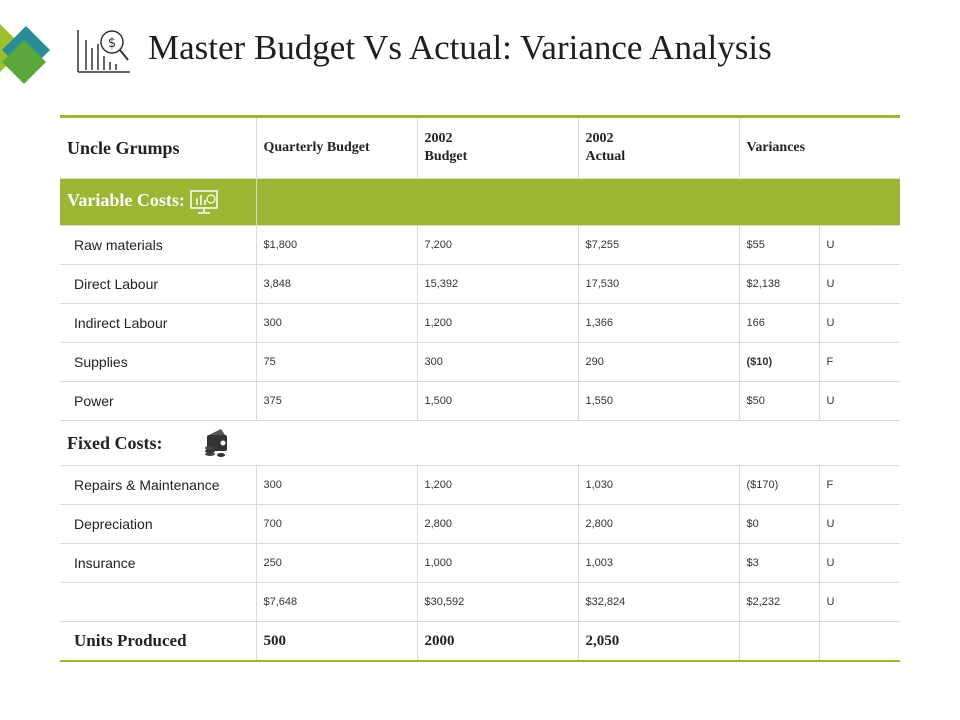 Image resolution: width=960 pixels, height=720 pixels. Describe the element at coordinates (336, 563) in the screenshot. I see `quarterly-cell: 250` at that location.